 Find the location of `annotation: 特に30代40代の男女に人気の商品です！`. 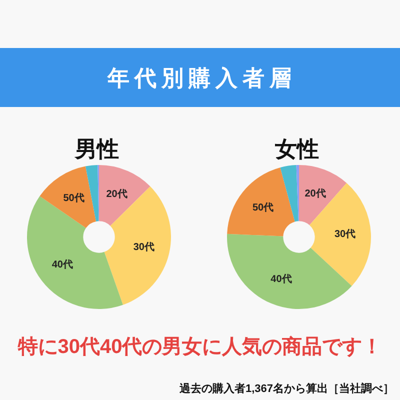

annotation: 特に30代40代の男女に人気の商品です！ is located at coordinates (200, 347).